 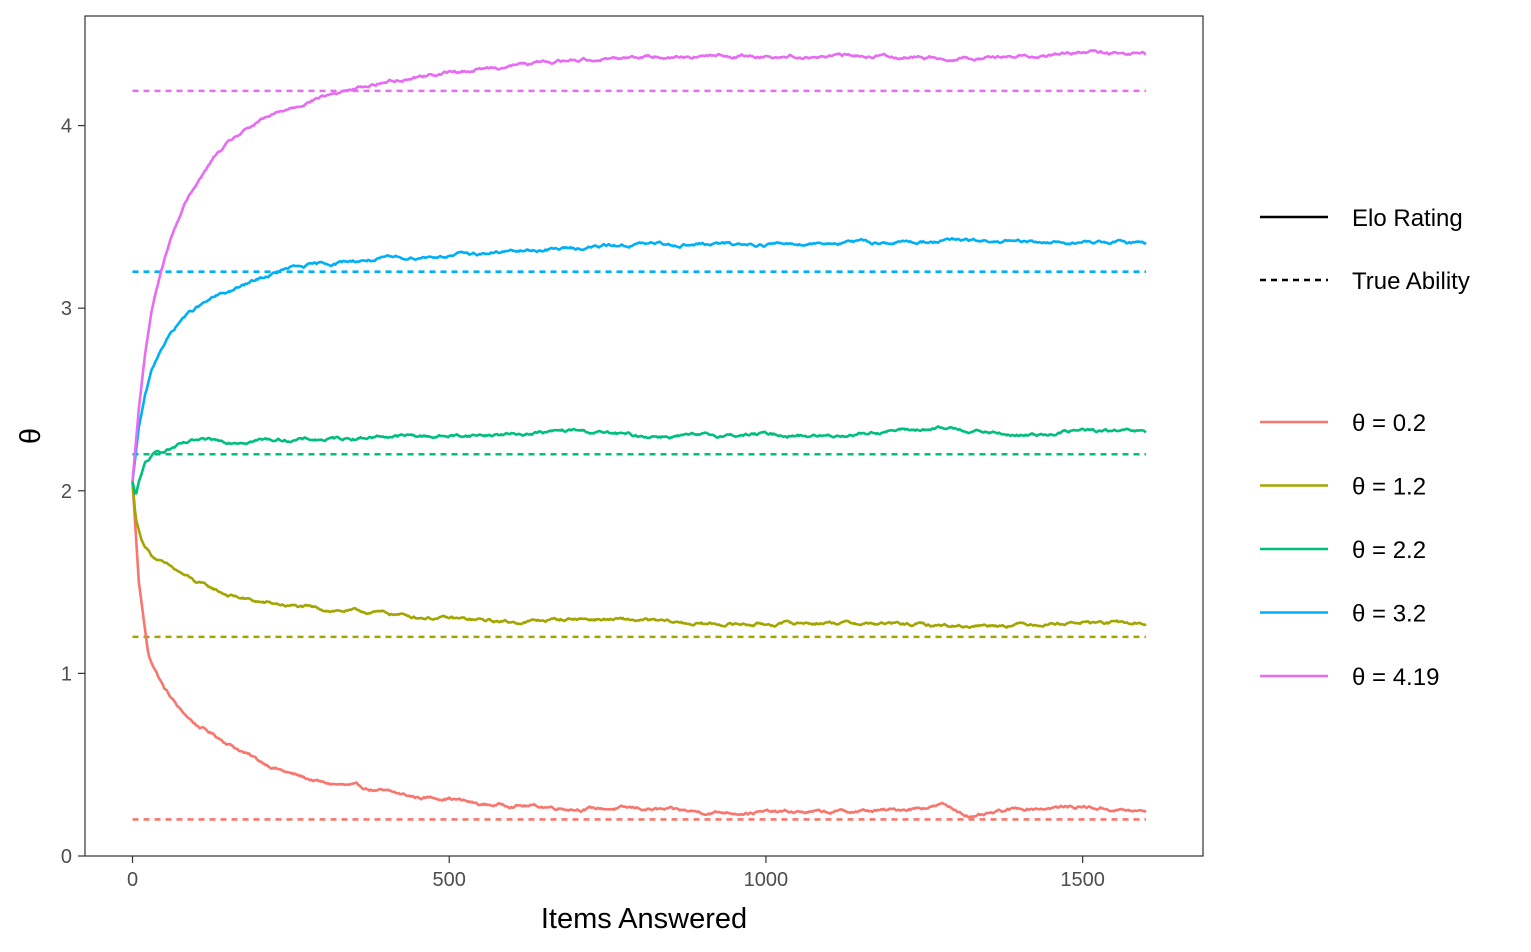 I want to click on legend-label-elo-rating: Elo Rating, so click(x=1407, y=218).